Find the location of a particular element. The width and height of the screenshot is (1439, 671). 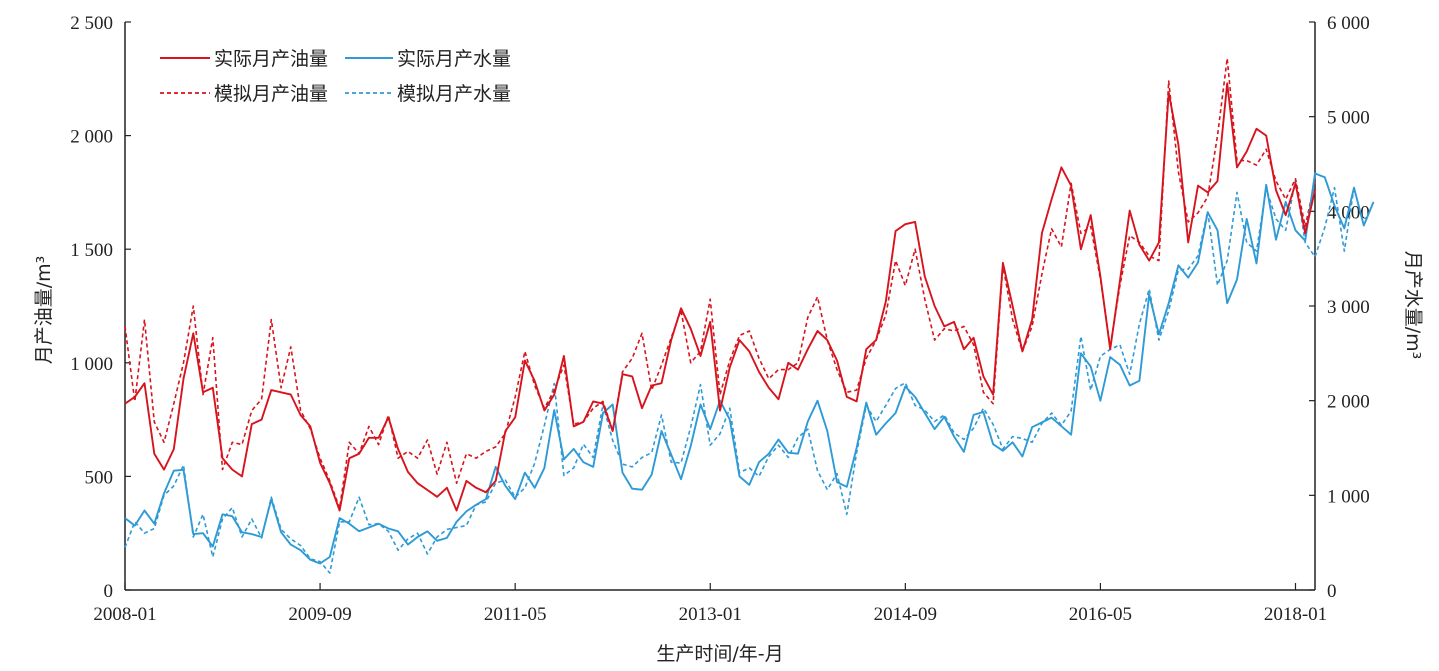

legend-label-water-actual: 实际月产水量 is located at coordinates (454, 59).